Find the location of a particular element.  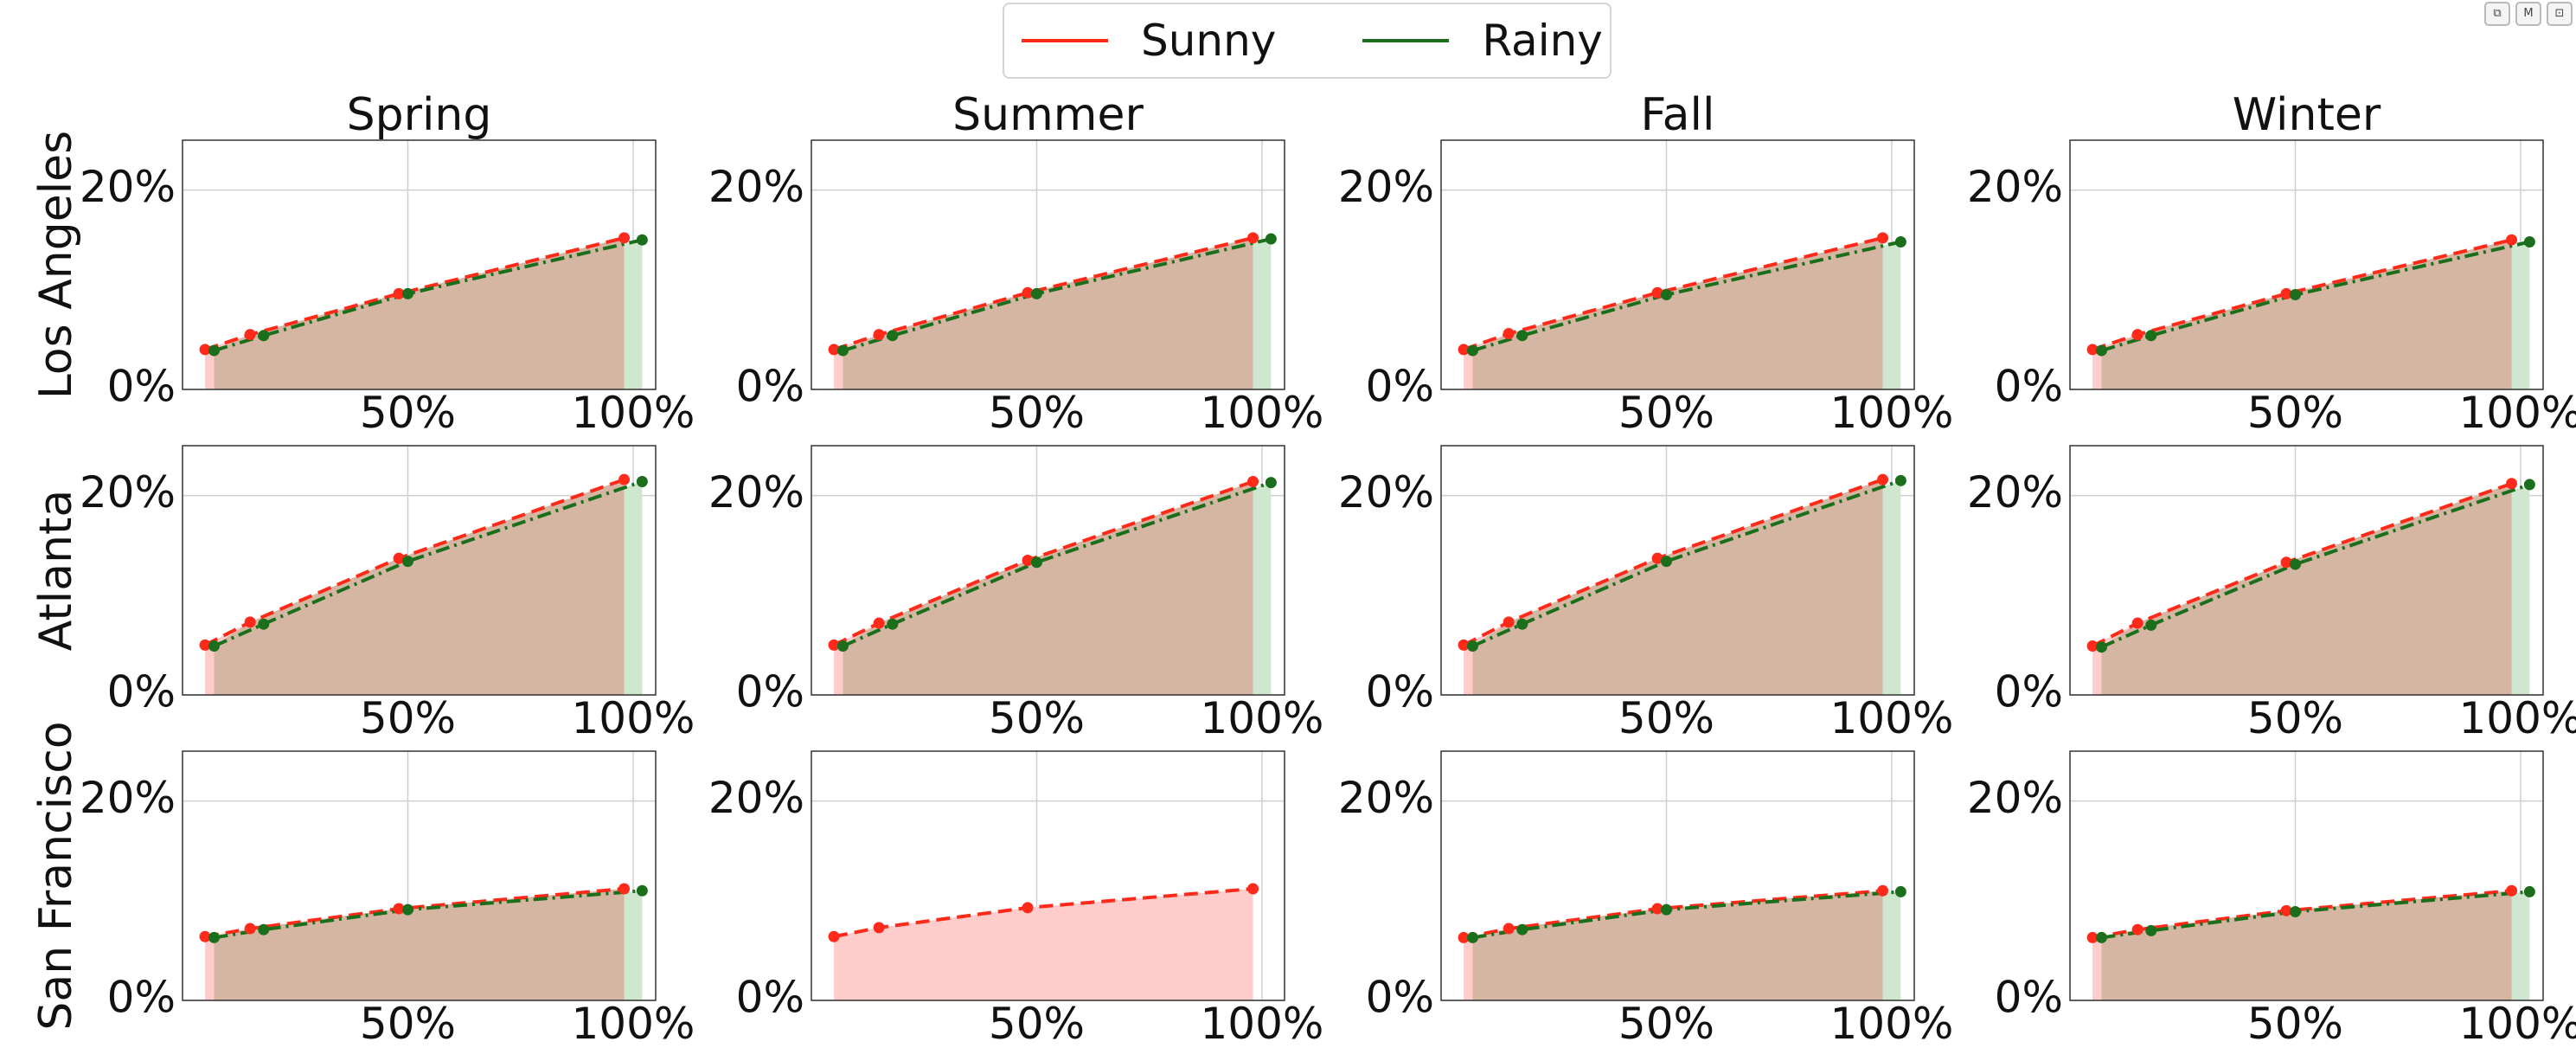

panel-san-francisco-spring: 0% 20% 50% 100% San Francisco is located at coordinates (362, 884).